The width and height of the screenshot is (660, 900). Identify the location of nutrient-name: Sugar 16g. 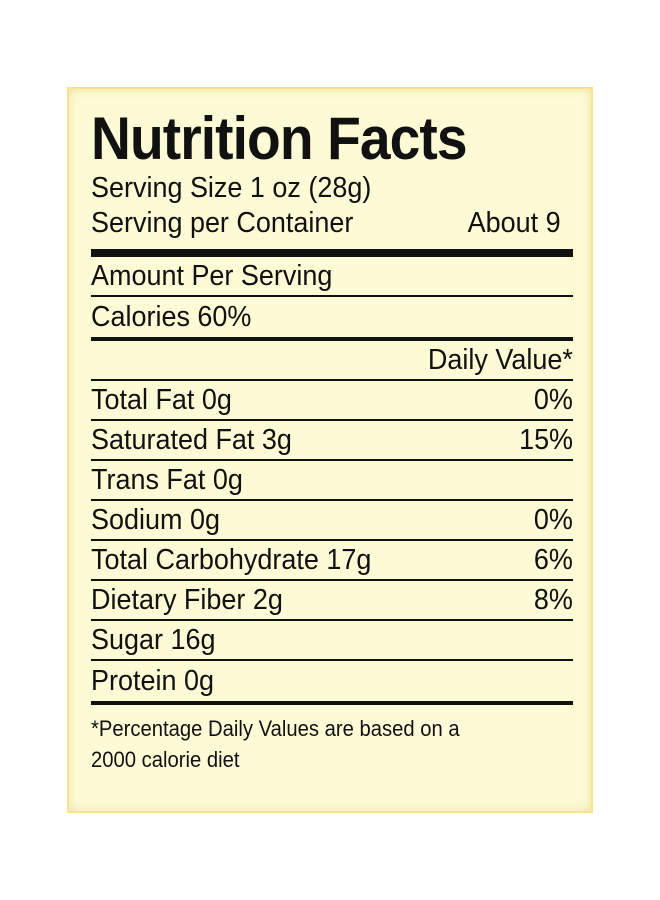
(153, 639).